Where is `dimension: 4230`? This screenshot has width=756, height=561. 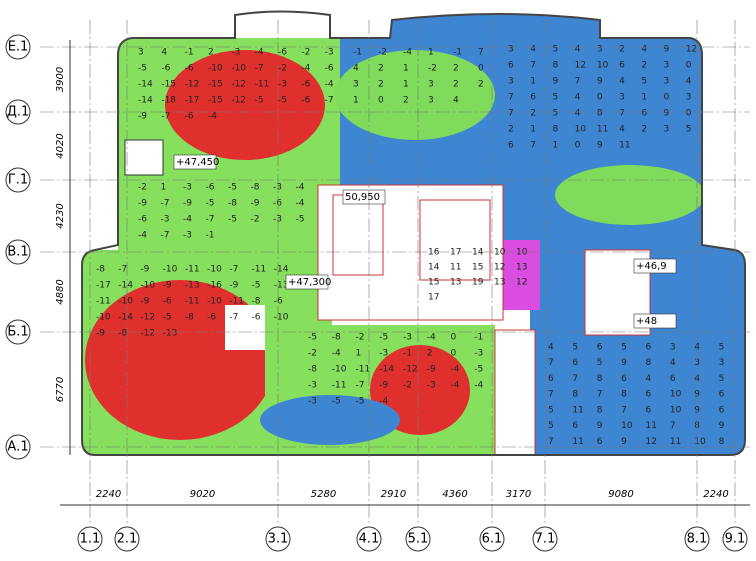 dimension: 4230 is located at coordinates (60, 215).